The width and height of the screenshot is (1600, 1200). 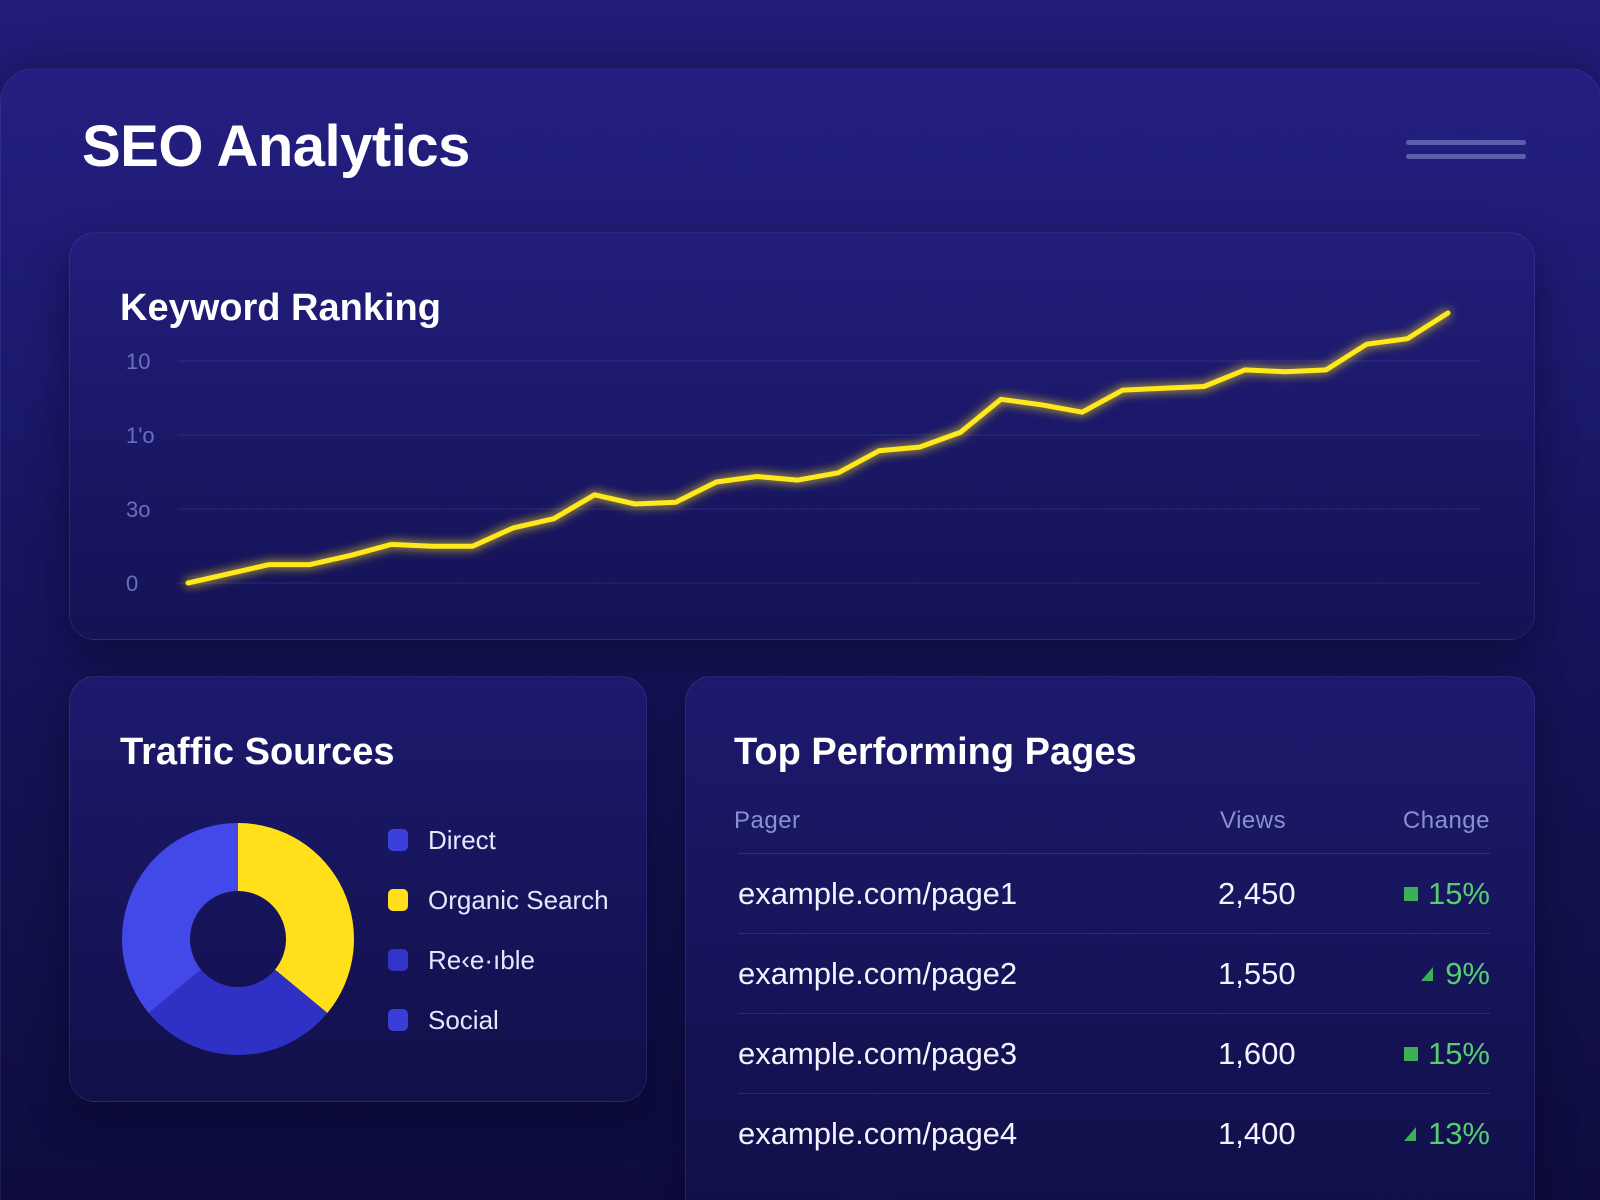 I want to click on y-tick-label: 1'o, so click(x=140, y=435).